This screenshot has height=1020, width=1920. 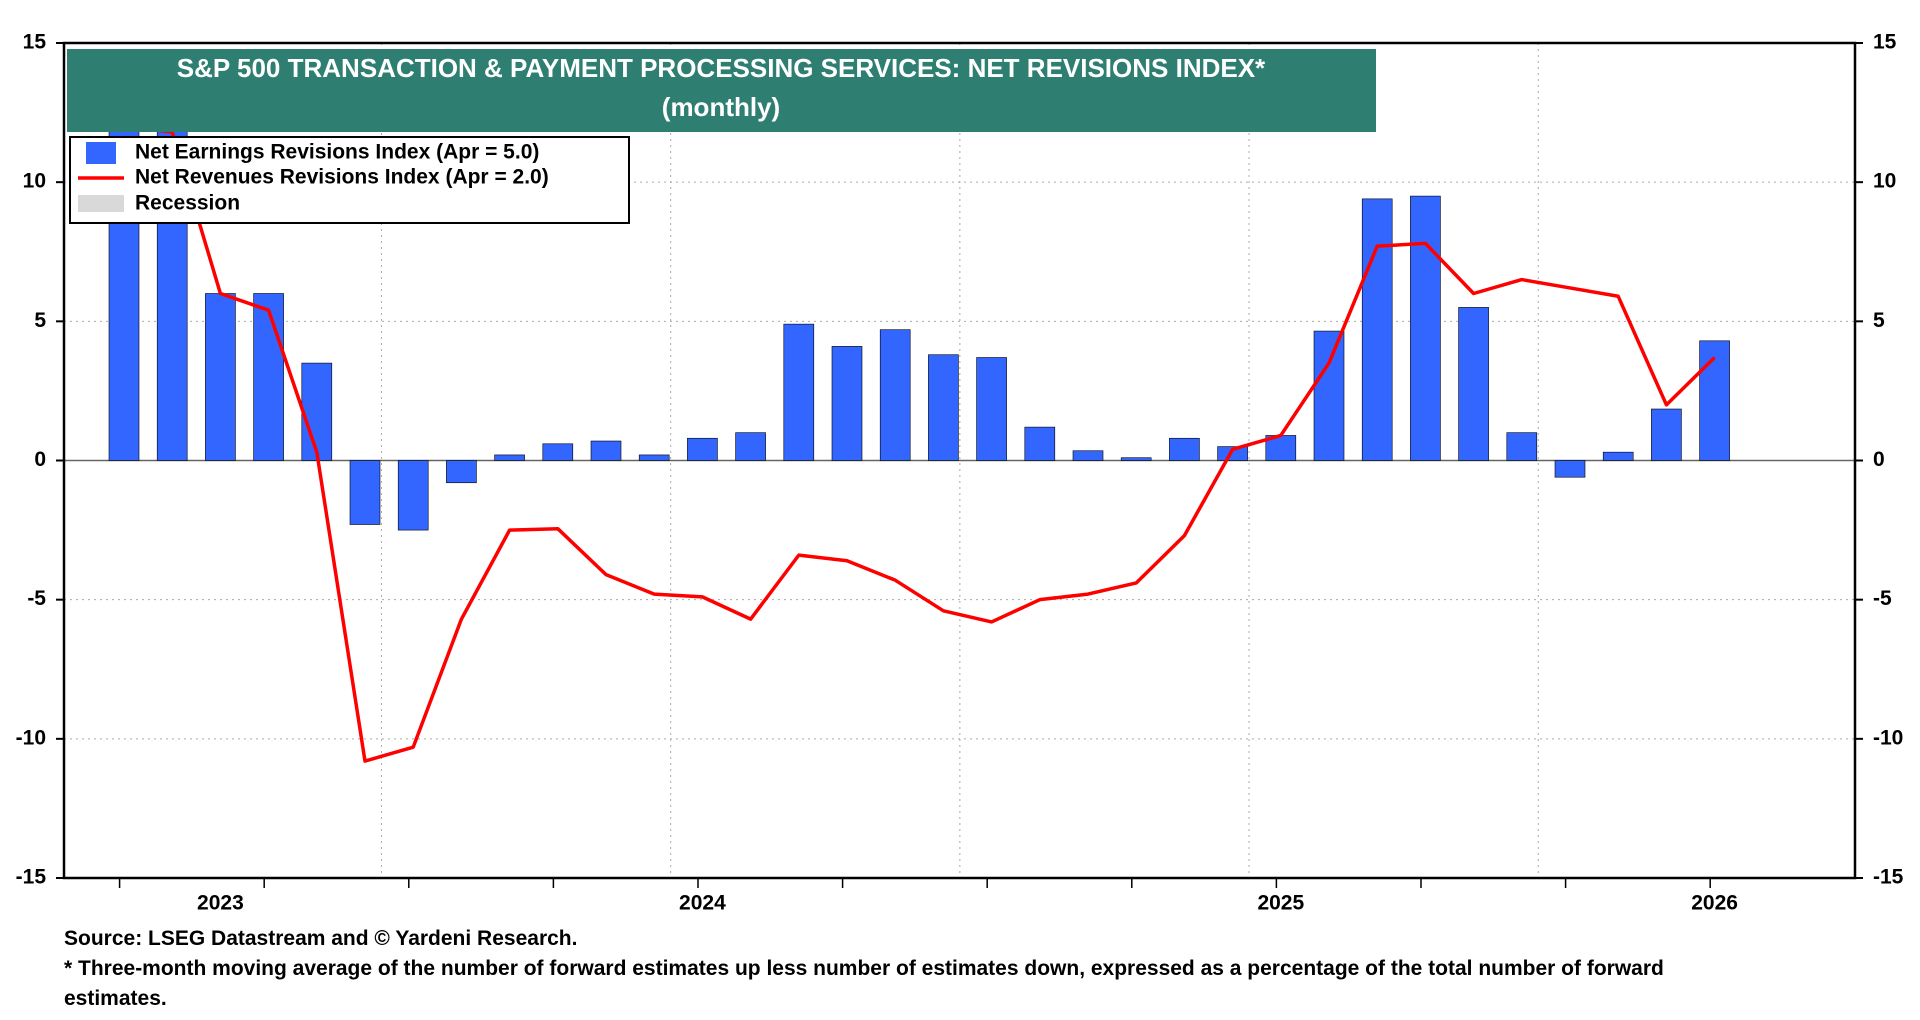 What do you see at coordinates (1888, 737) in the screenshot?
I see `y2-tick-label: -10` at bounding box center [1888, 737].